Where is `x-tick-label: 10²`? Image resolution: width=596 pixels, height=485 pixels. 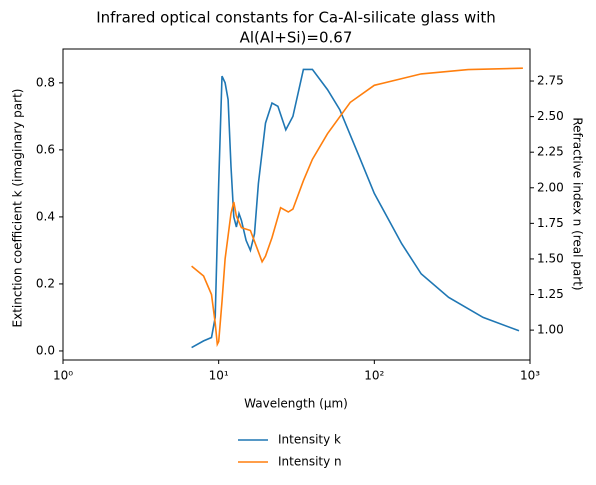 x-tick-label: 10² is located at coordinates (374, 376).